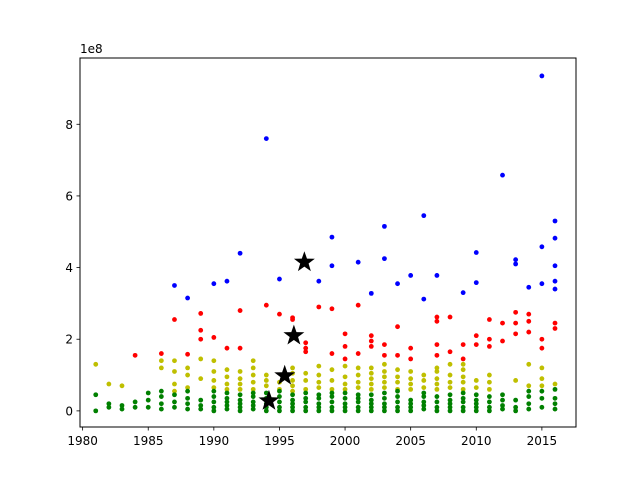 This screenshot has height=480, width=640. What do you see at coordinates (69, 340) in the screenshot?
I see `y-tick-label: 2` at bounding box center [69, 340].